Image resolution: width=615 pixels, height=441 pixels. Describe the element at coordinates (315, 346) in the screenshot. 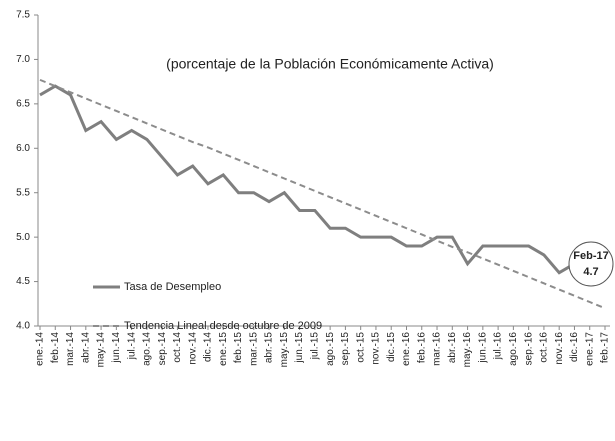

I see `x-tick-label: jul.-15` at that location.